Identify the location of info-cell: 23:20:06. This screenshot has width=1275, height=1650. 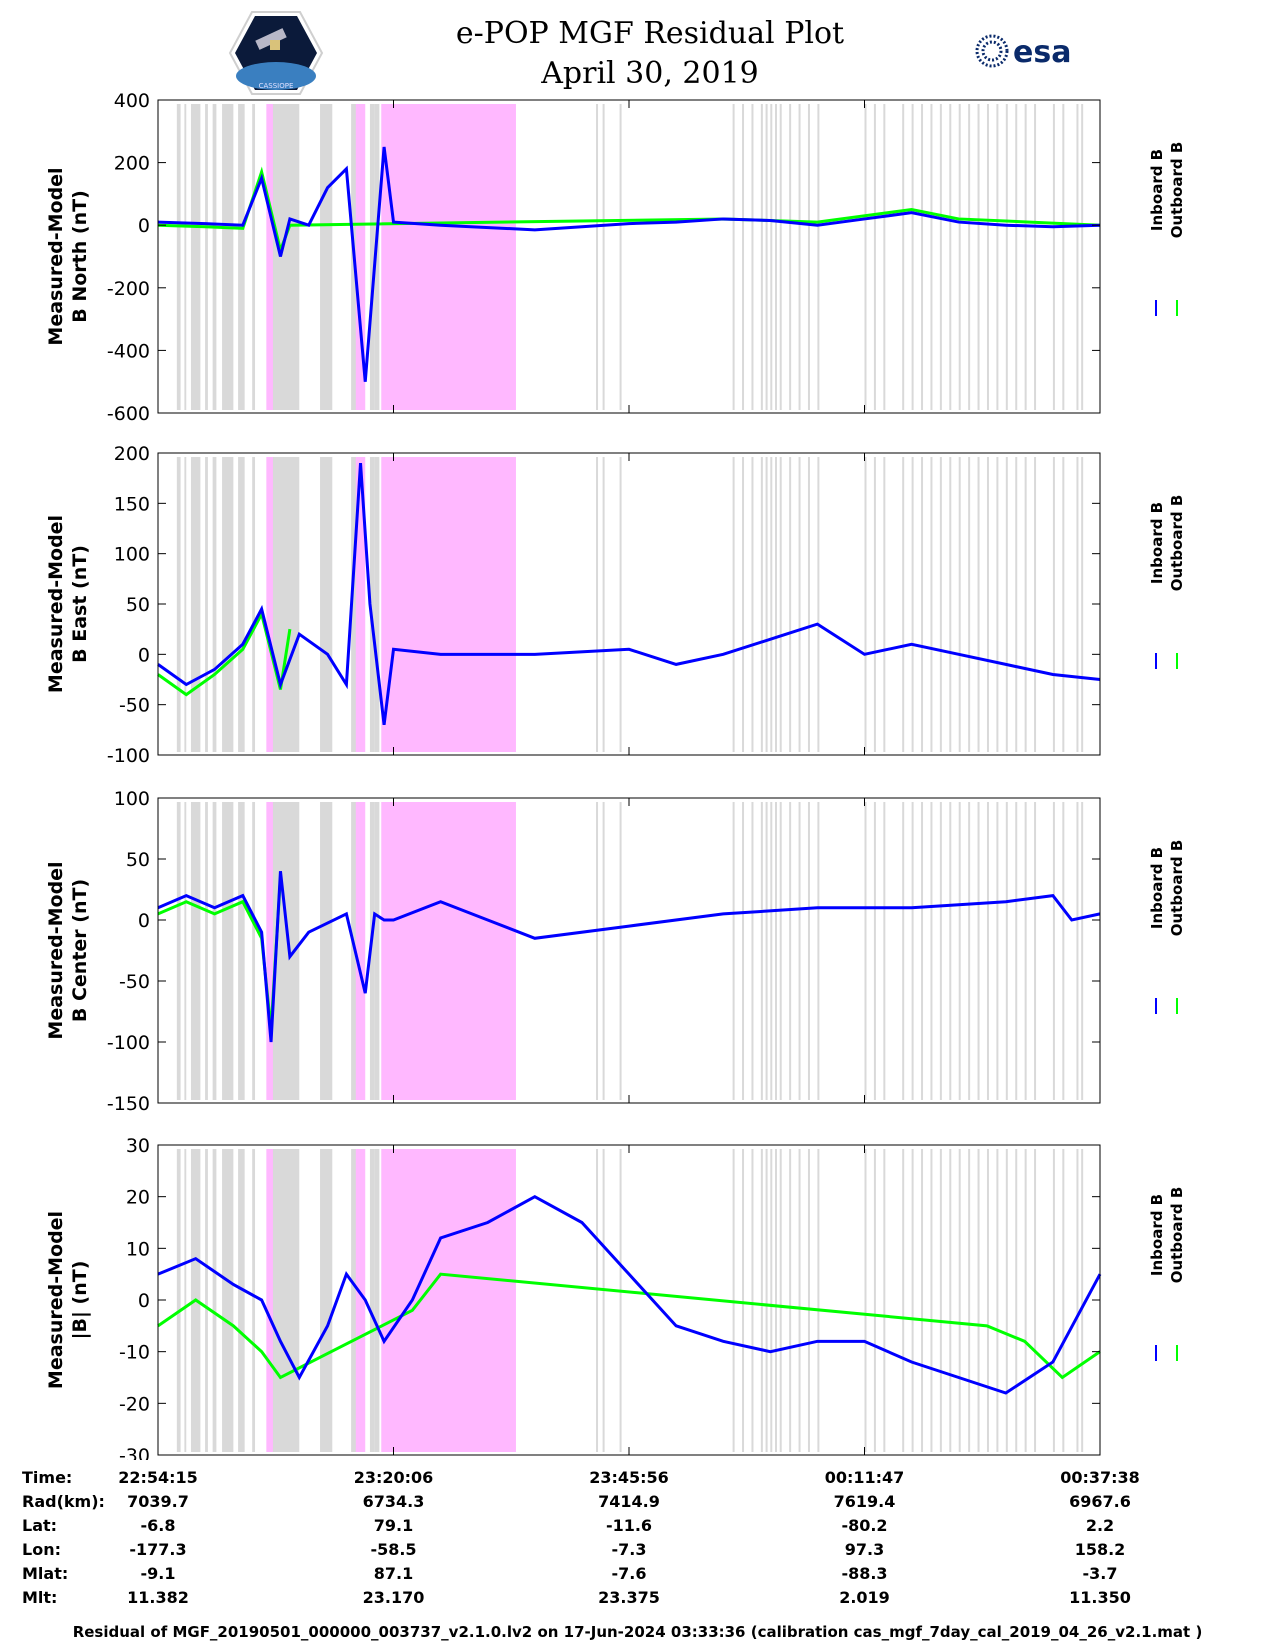
(393, 1477).